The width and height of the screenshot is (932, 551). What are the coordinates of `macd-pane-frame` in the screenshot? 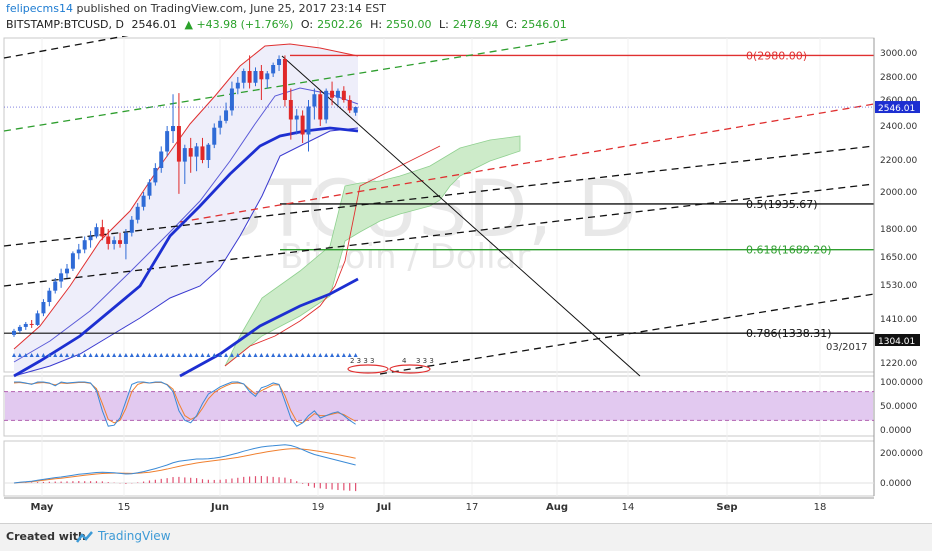 It's located at (439, 468).